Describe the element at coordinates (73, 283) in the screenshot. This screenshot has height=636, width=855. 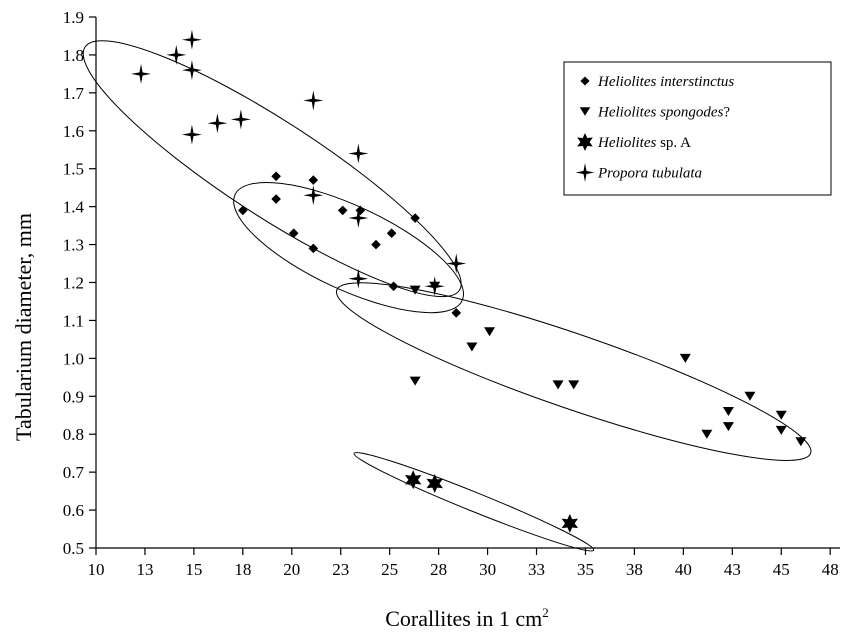
I see `y-tick-label: 1.2` at that location.